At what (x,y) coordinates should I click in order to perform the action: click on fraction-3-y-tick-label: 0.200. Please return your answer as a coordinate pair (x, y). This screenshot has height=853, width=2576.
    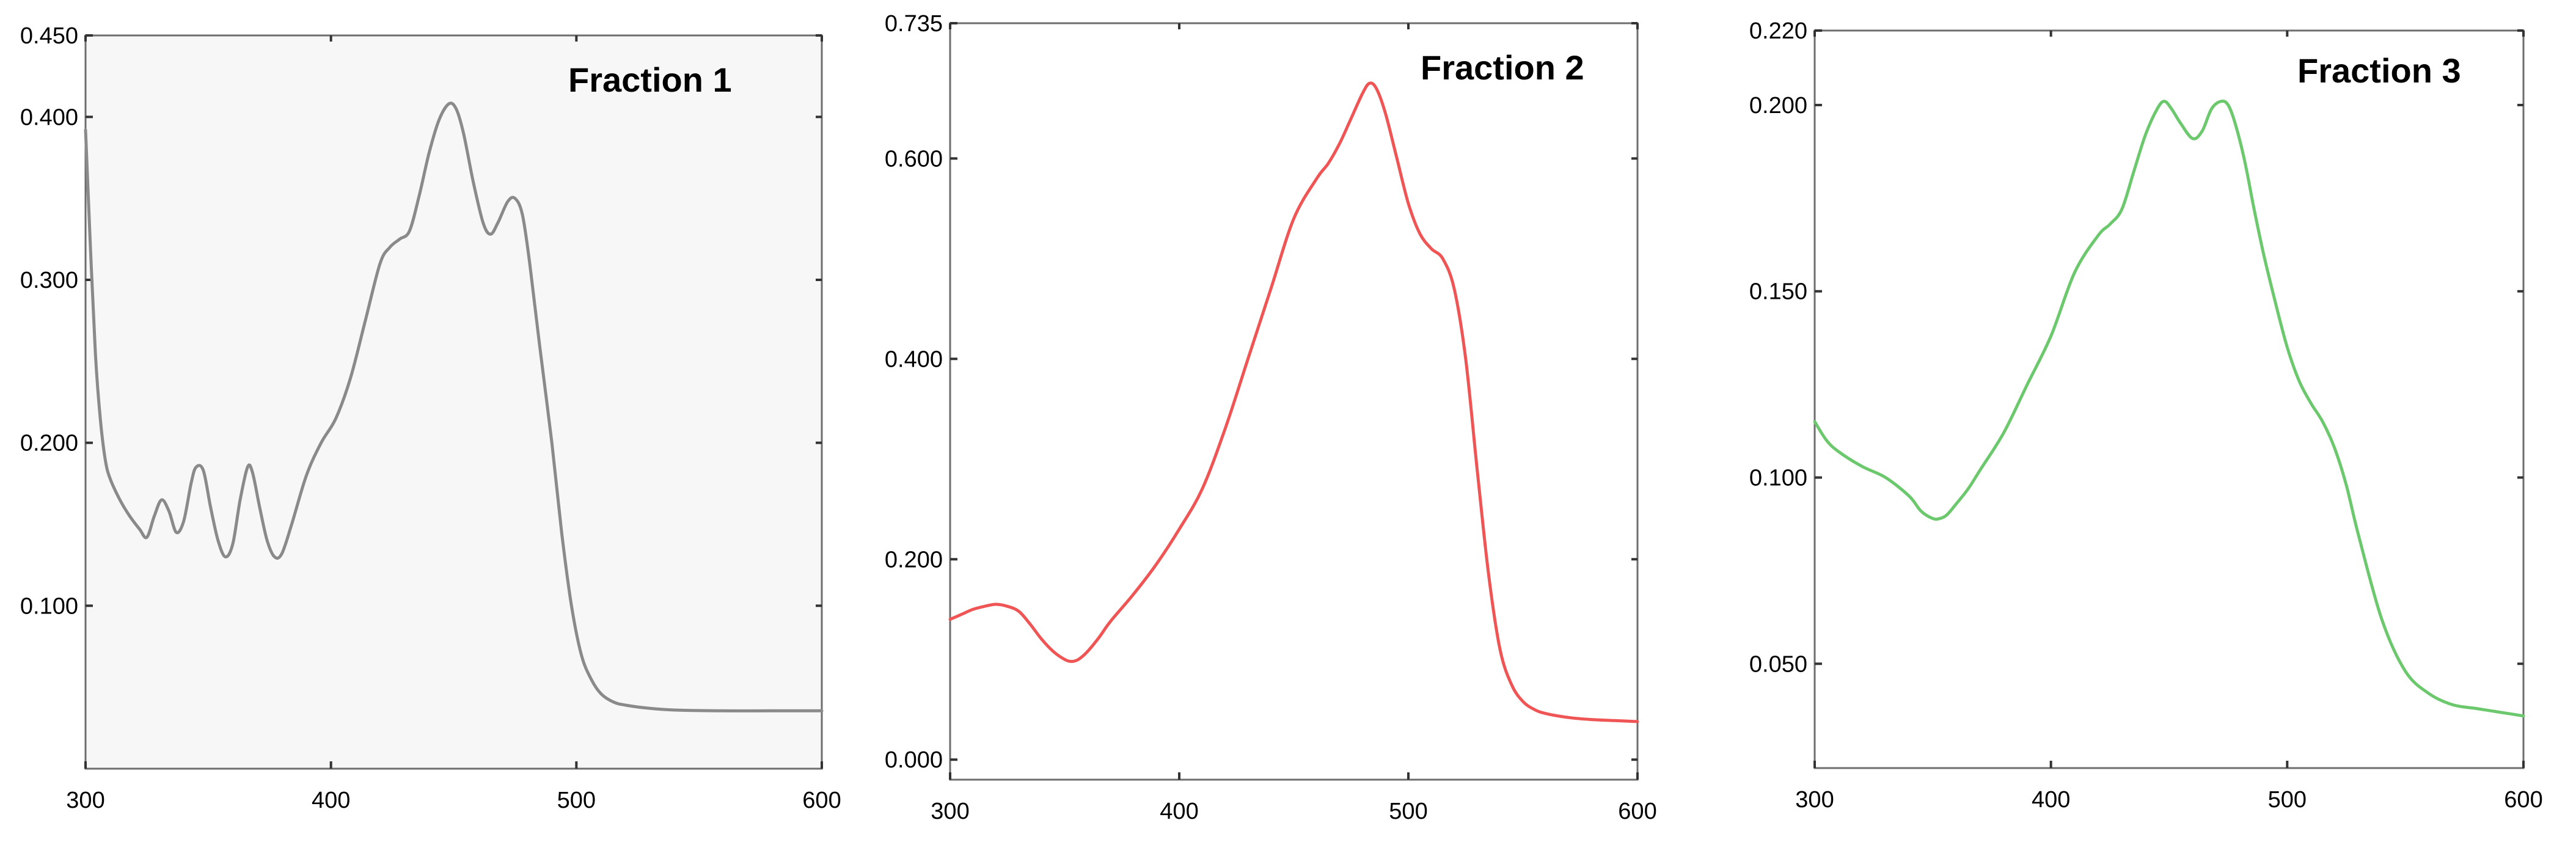
    Looking at the image, I should click on (1778, 106).